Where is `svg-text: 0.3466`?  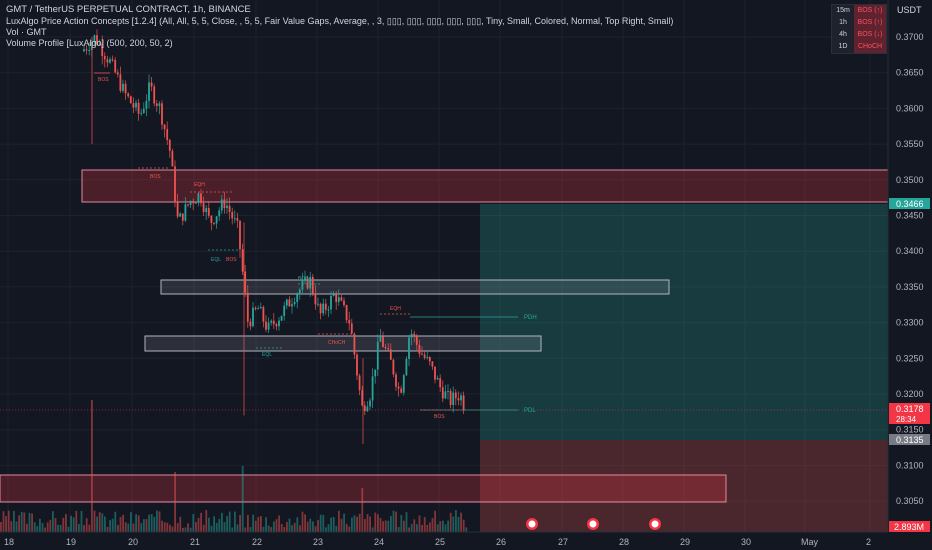 svg-text: 0.3466 is located at coordinates (910, 204).